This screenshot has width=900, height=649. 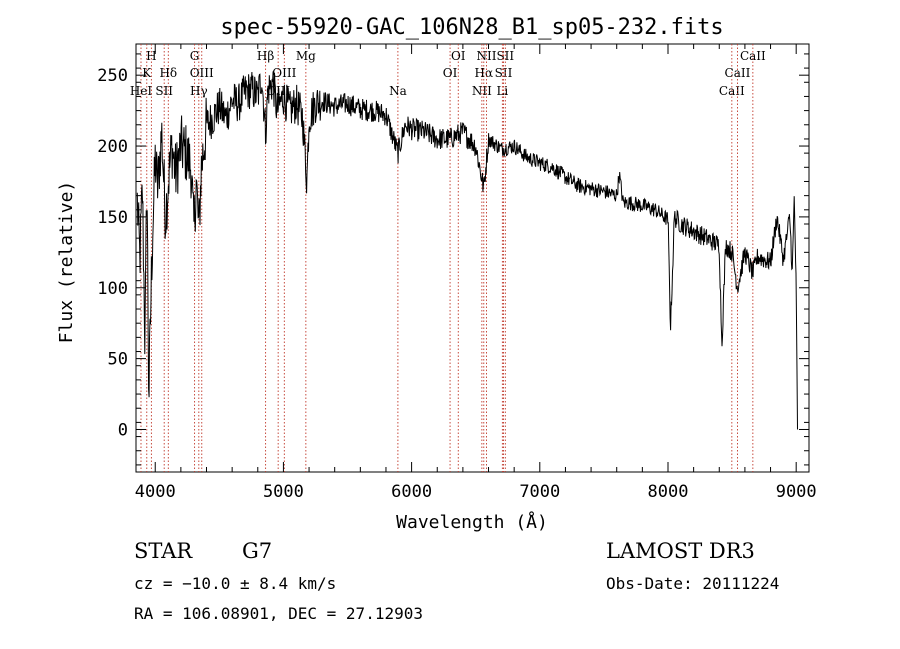 I want to click on y-tick-label: 200, so click(x=112, y=147).